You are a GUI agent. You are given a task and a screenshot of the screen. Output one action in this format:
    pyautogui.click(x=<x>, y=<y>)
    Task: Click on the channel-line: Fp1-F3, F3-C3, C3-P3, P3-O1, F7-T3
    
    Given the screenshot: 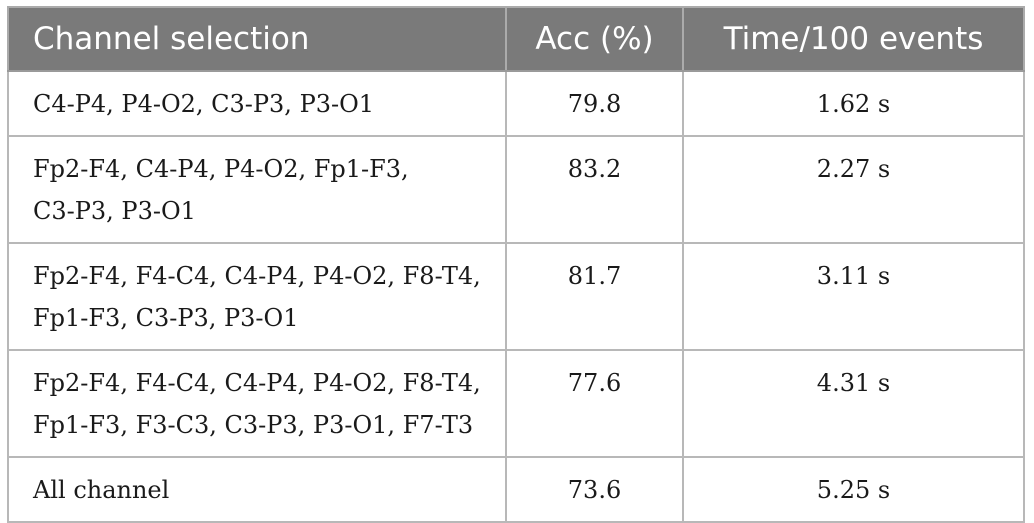 What is the action you would take?
    pyautogui.click(x=253, y=425)
    